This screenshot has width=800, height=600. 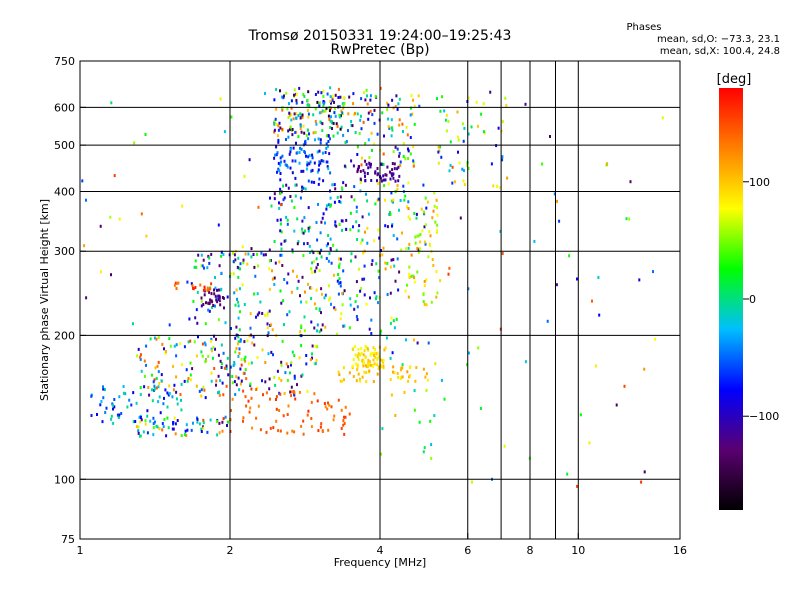 What do you see at coordinates (380, 550) in the screenshot?
I see `x-tick-label: 4` at bounding box center [380, 550].